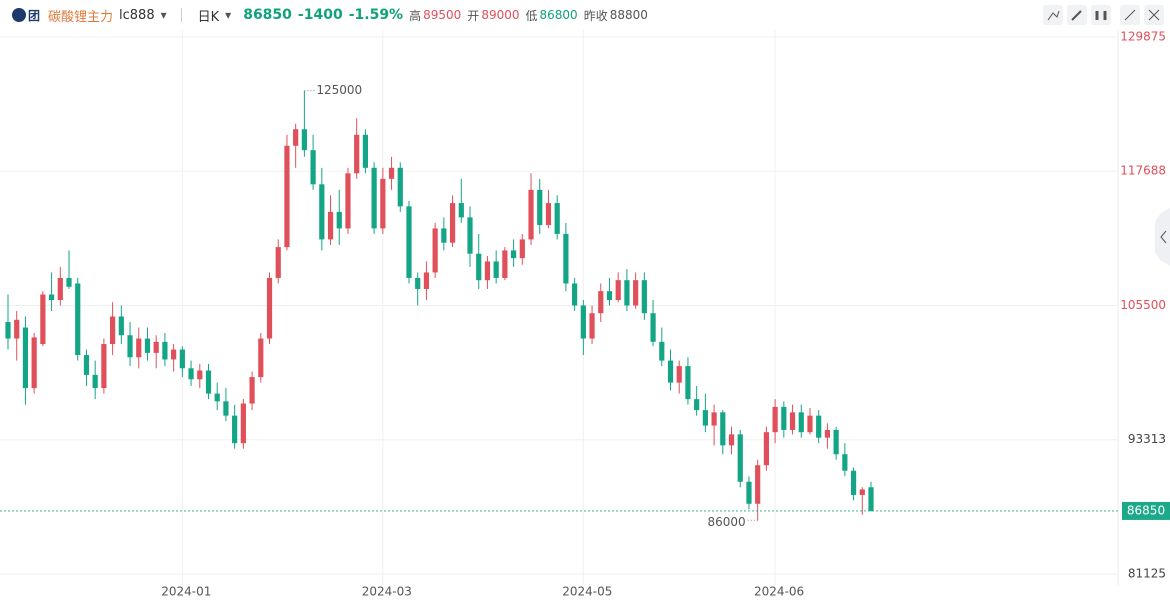 The width and height of the screenshot is (1170, 604). Describe the element at coordinates (442, 15) in the screenshot. I see `high-value: 89500` at that location.